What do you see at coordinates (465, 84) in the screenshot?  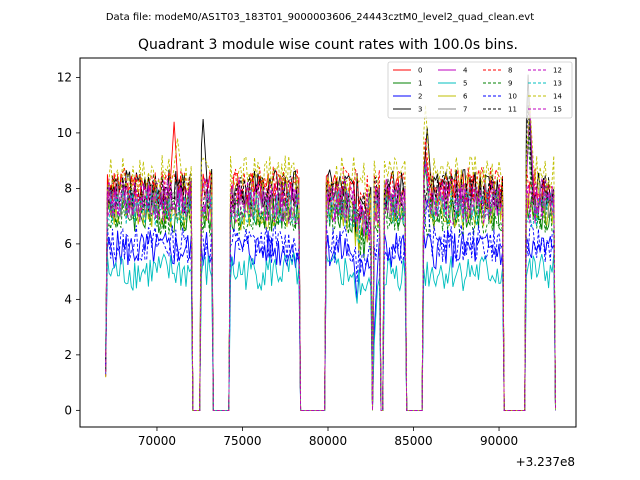 I see `legend-label-module-5: 5` at bounding box center [465, 84].